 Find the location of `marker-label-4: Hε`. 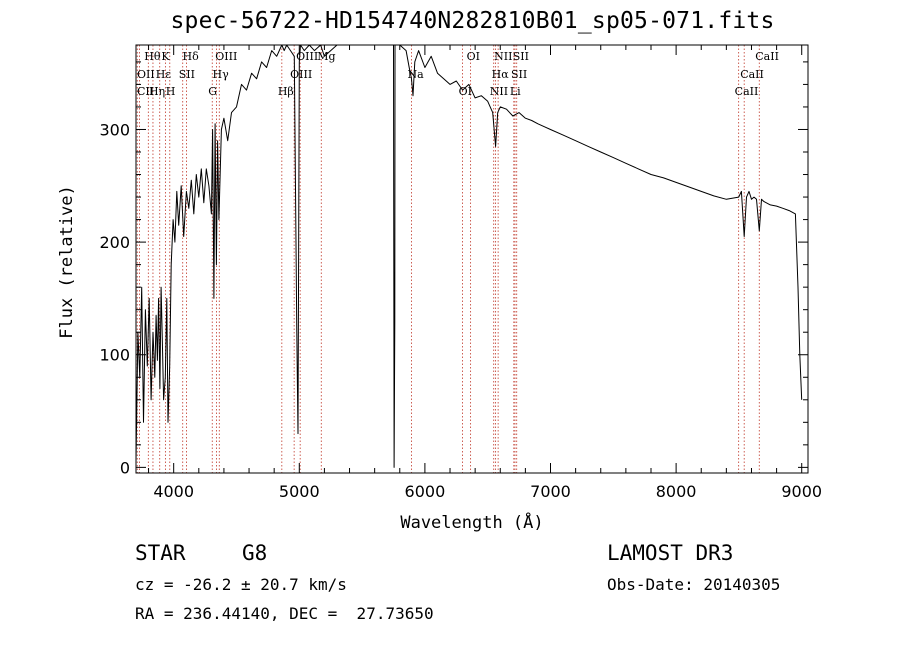

marker-label-4: Hε is located at coordinates (164, 74).